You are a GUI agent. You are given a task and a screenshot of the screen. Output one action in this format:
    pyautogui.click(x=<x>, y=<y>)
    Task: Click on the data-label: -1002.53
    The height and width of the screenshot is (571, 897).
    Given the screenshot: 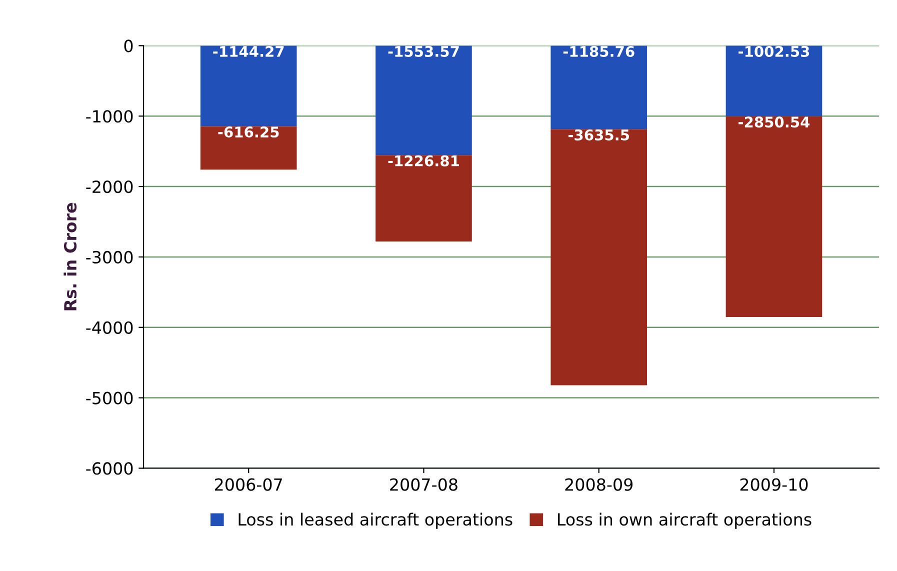 What is the action you would take?
    pyautogui.click(x=774, y=51)
    